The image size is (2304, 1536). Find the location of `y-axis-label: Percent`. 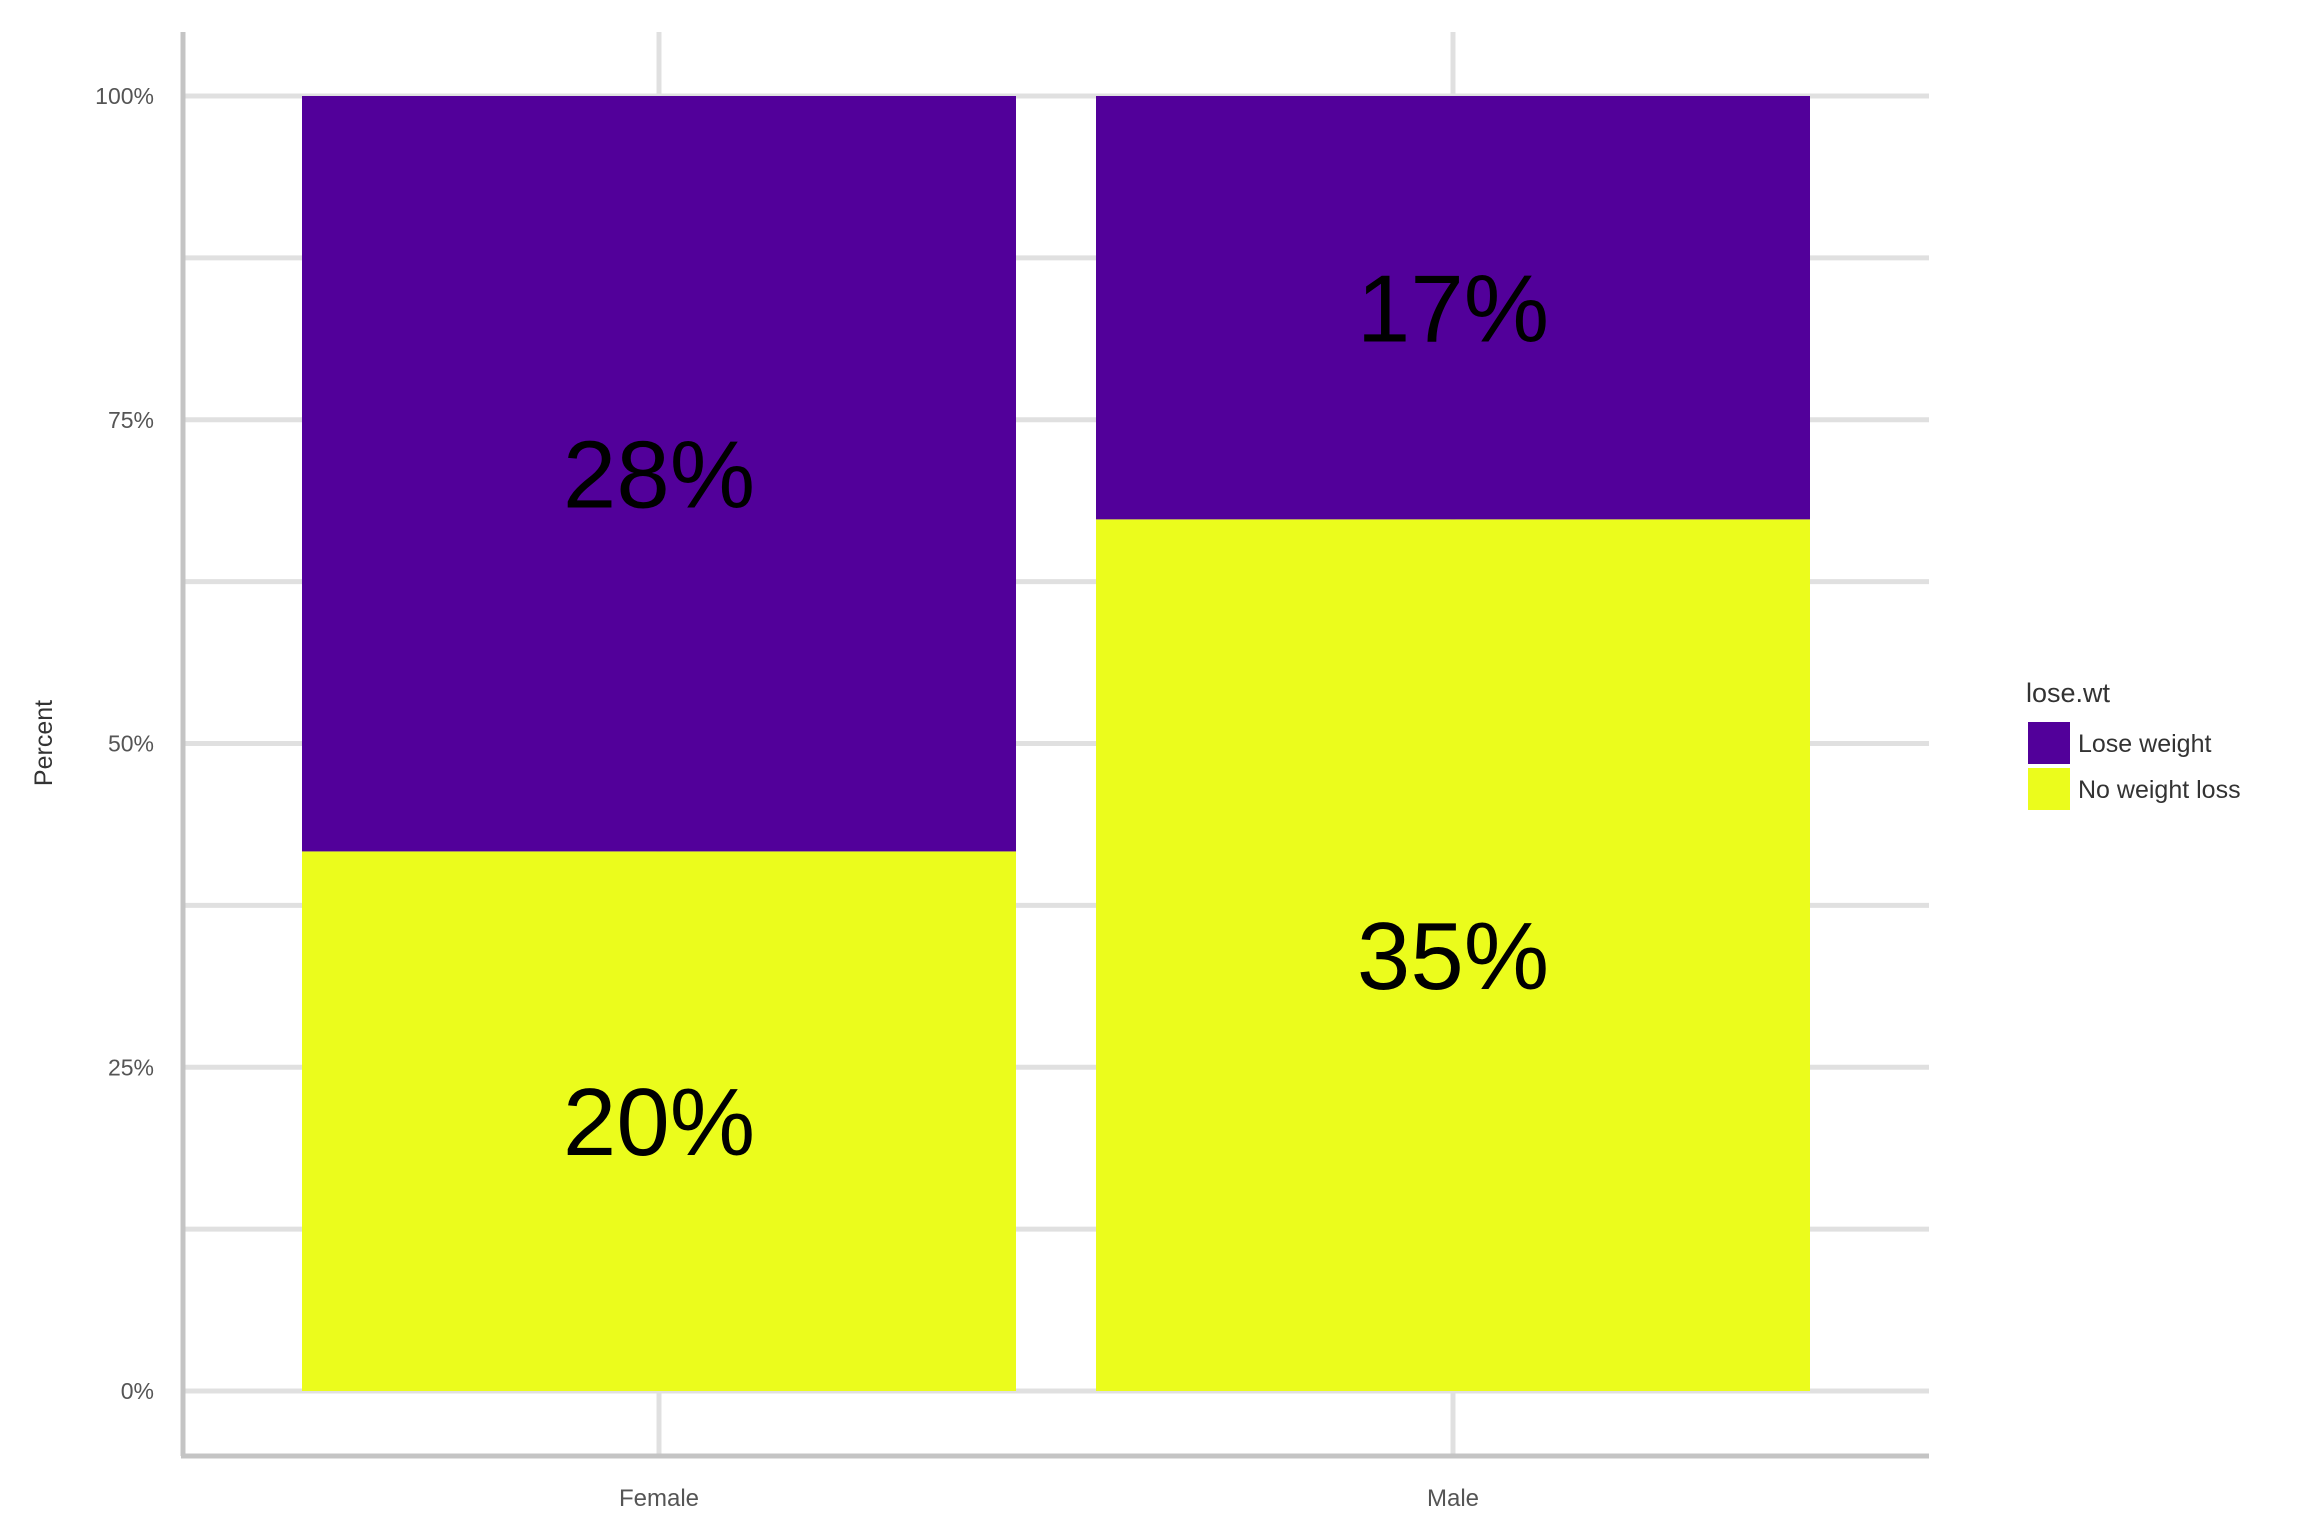

y-axis-label: Percent is located at coordinates (44, 743).